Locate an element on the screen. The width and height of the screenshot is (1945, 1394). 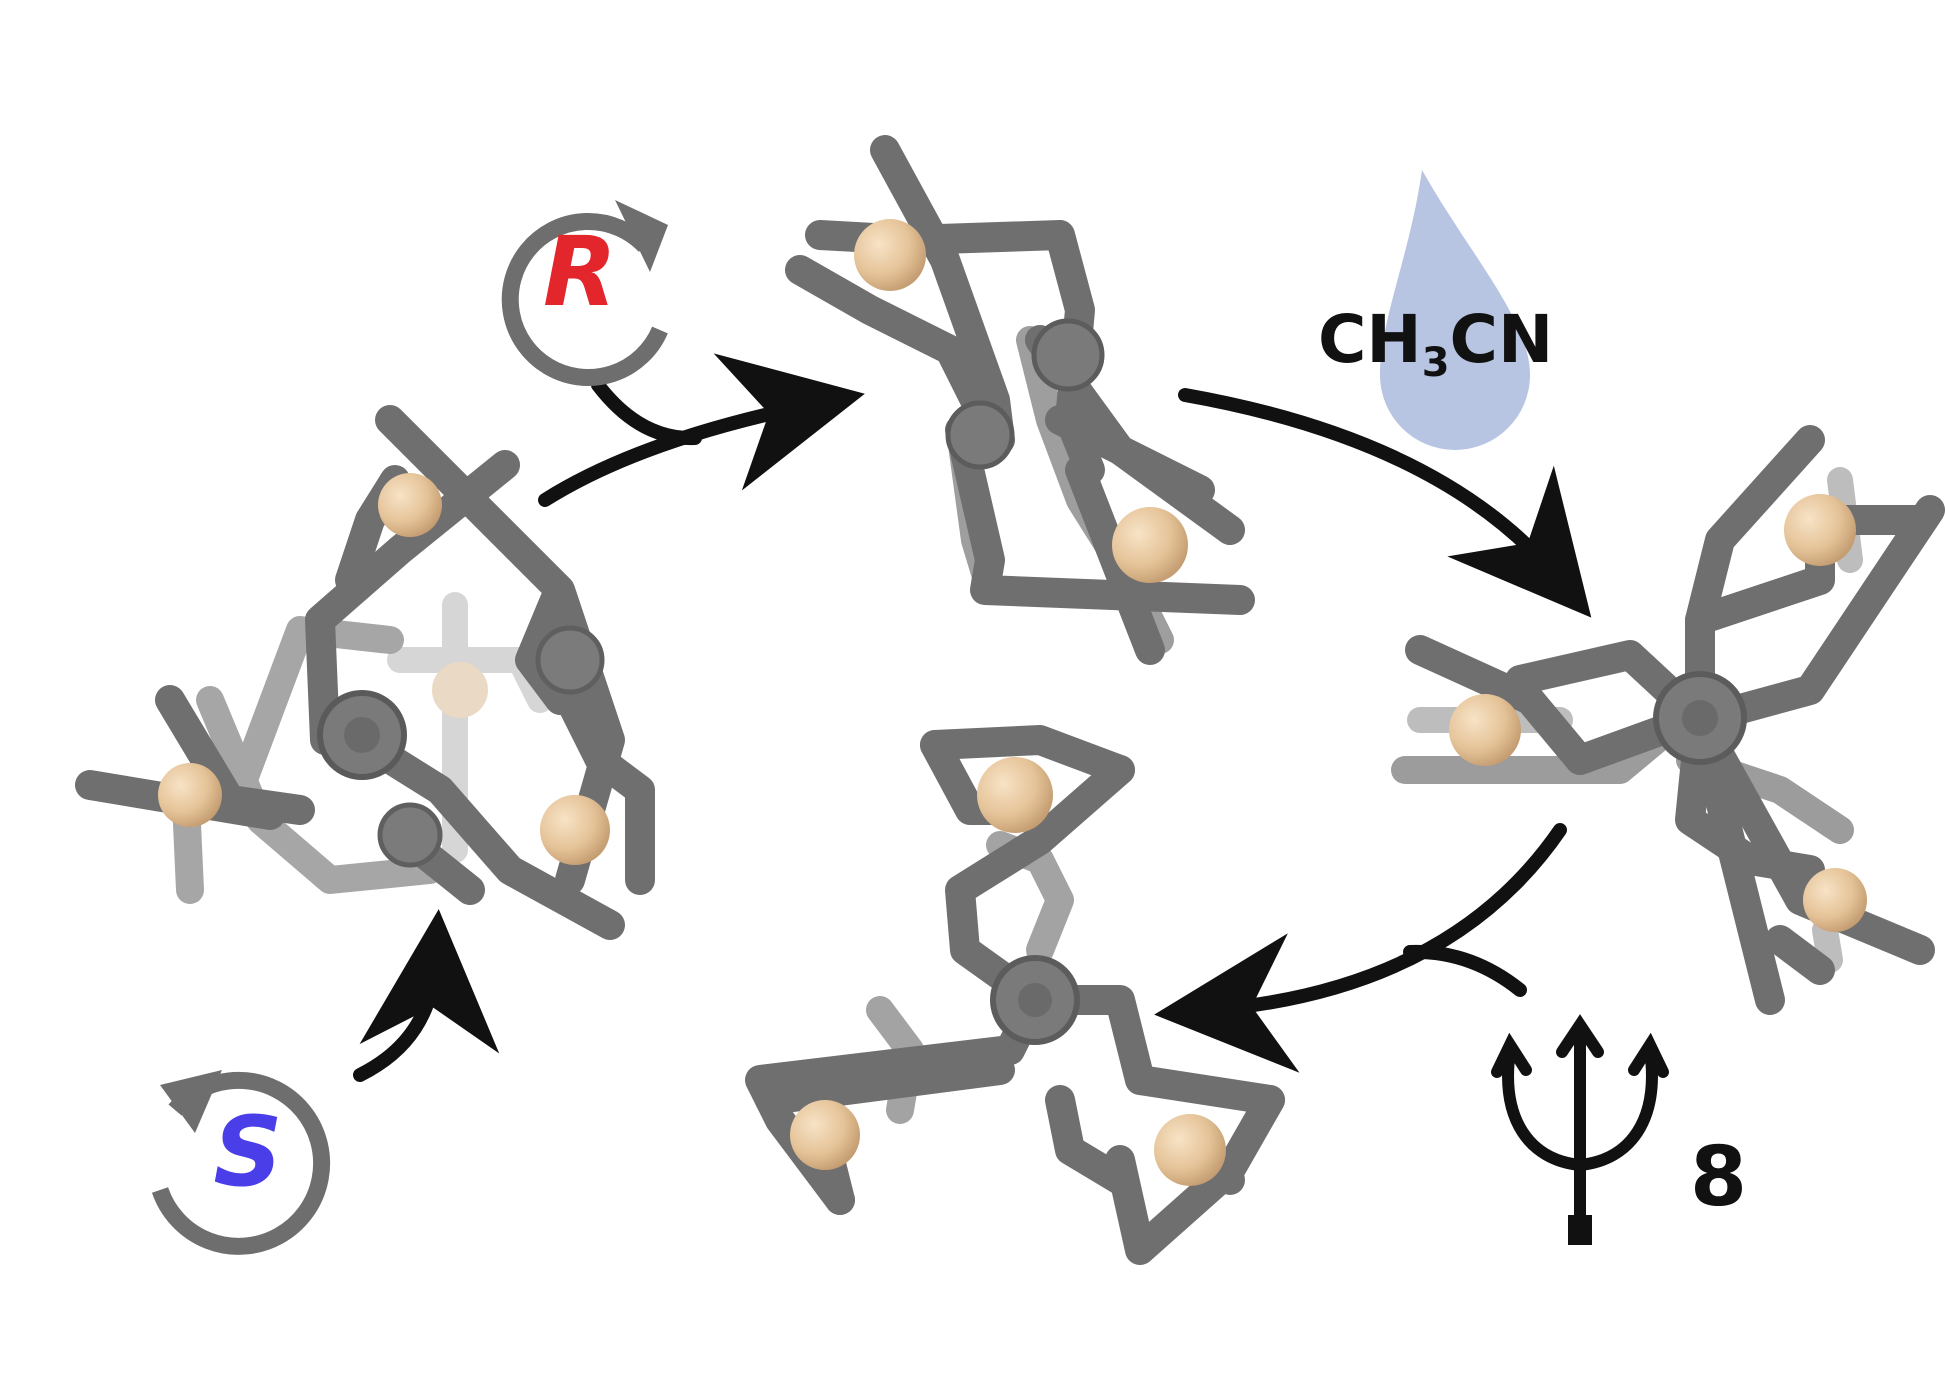
counterclockwise-rotation-icon: S is located at coordinates (241, 1162).